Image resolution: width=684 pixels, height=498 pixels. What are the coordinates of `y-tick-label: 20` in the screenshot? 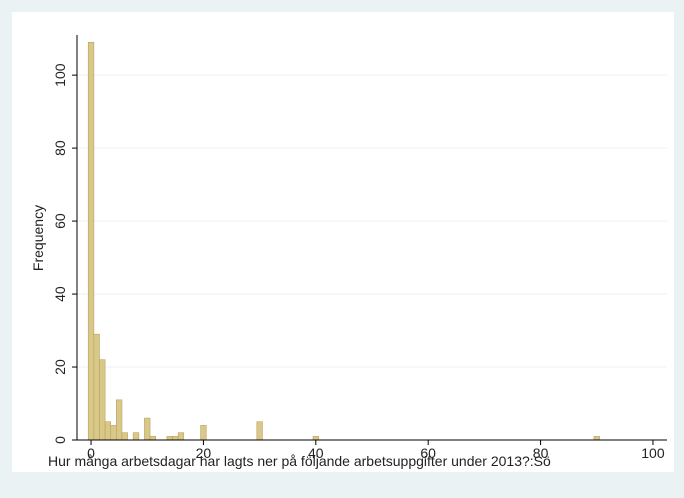 It's located at (60, 367).